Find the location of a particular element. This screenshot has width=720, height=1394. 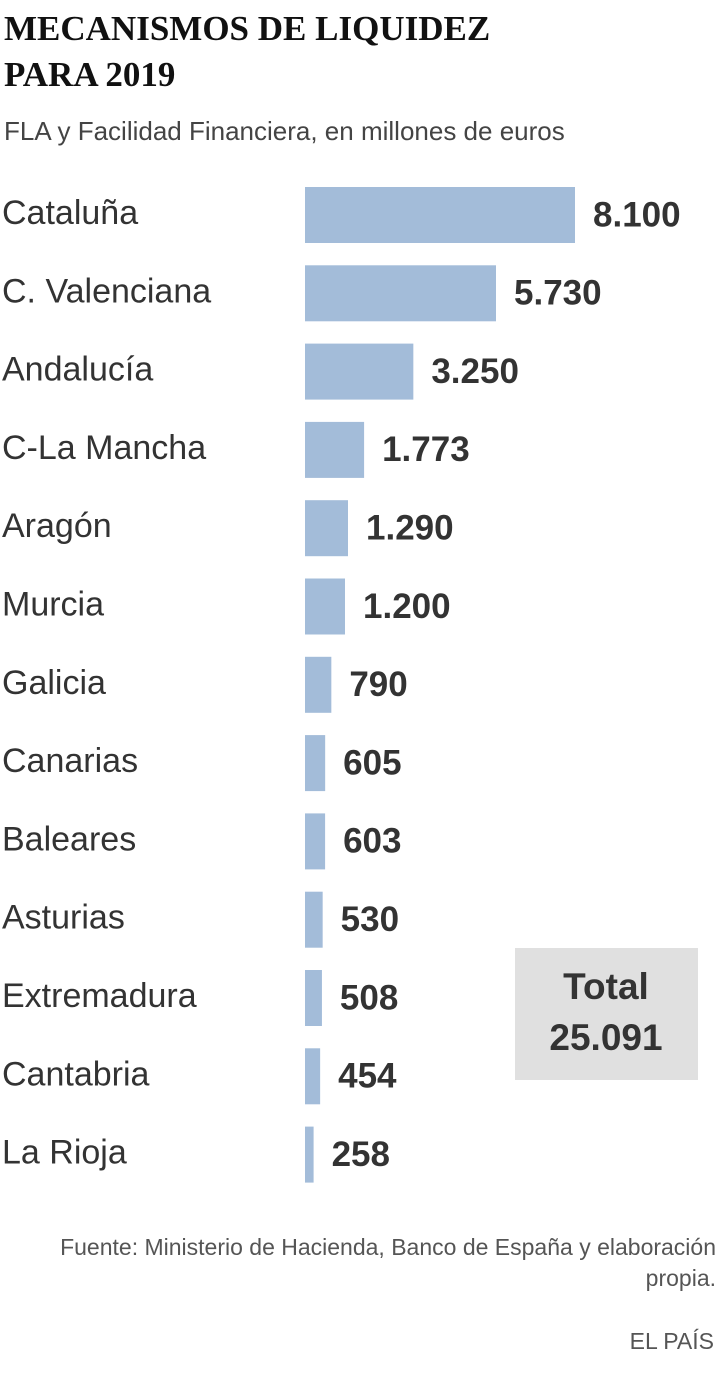

value-label: 1.773 is located at coordinates (426, 449).